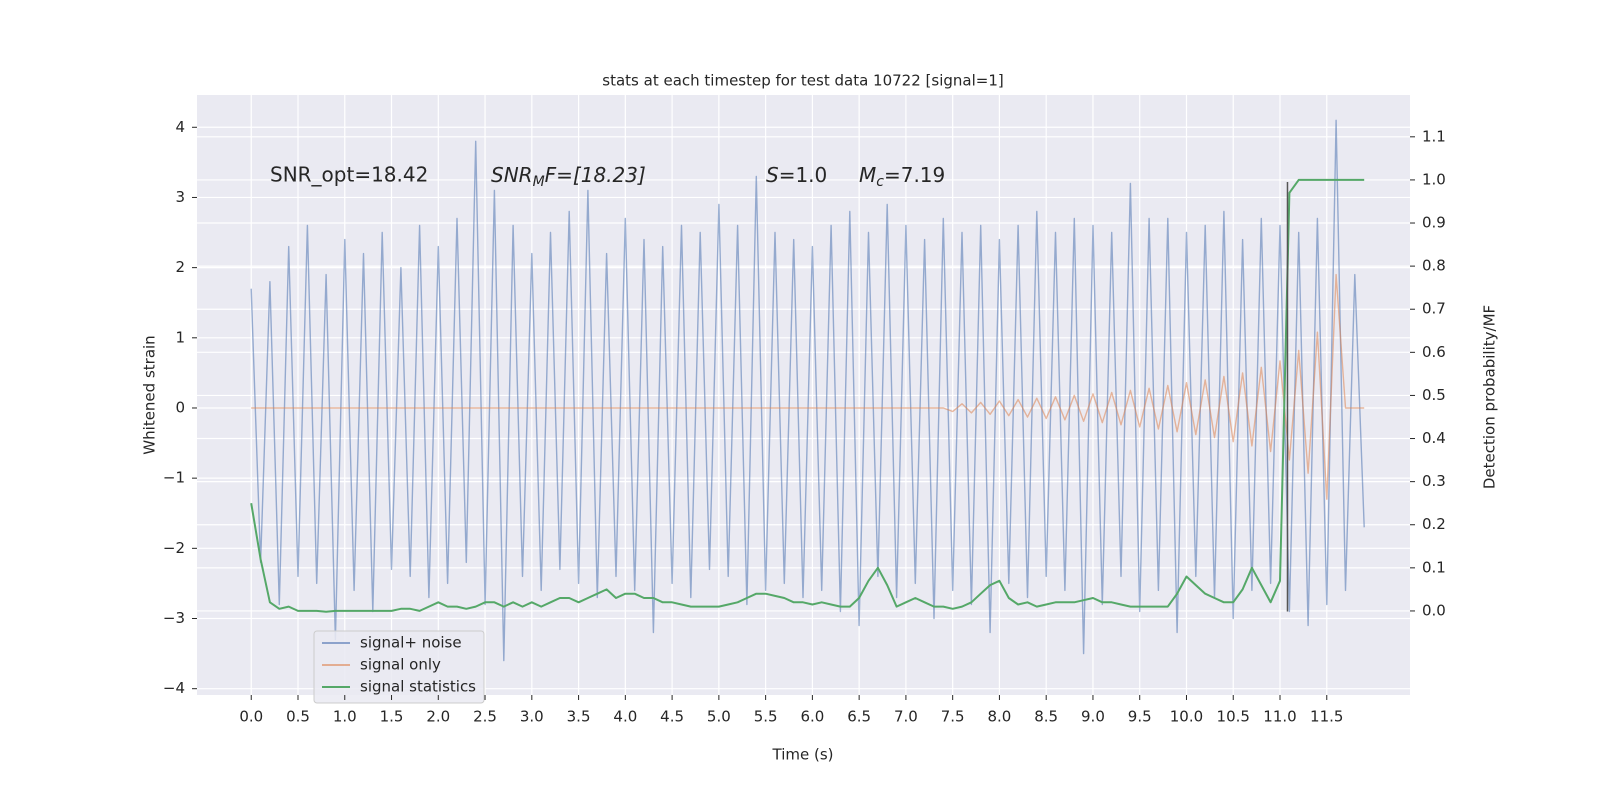  I want to click on x-tick-label: 6.0, so click(812, 717).